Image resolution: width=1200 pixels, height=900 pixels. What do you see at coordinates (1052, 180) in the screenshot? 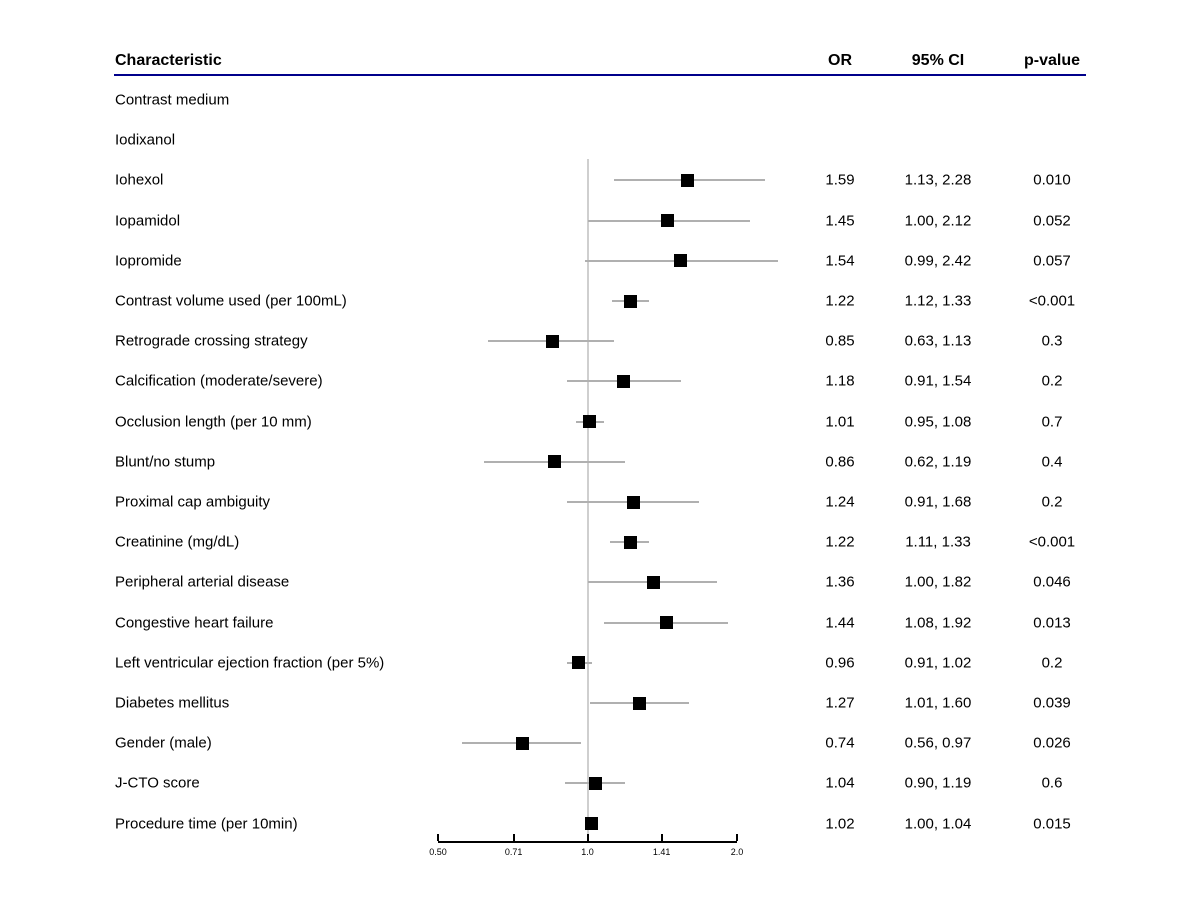
I see `p-value: 0.010` at bounding box center [1052, 180].